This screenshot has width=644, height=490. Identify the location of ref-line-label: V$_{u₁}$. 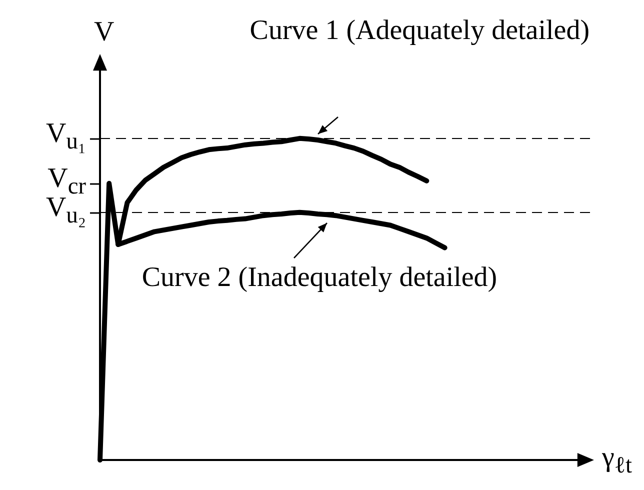
(66, 137).